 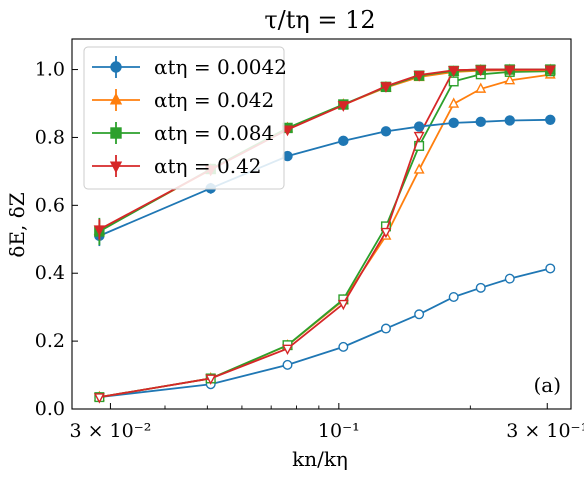 I want to click on y-tick-label-5: 1.0, so click(x=50, y=70).